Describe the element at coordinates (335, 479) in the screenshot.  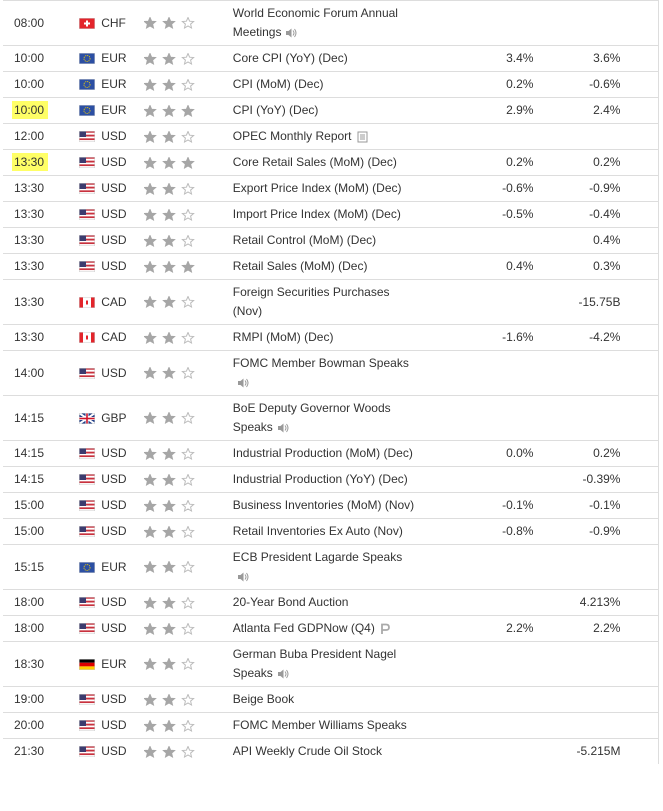
I see `event-cell: Industrial Production (YoY) (Dec)` at that location.